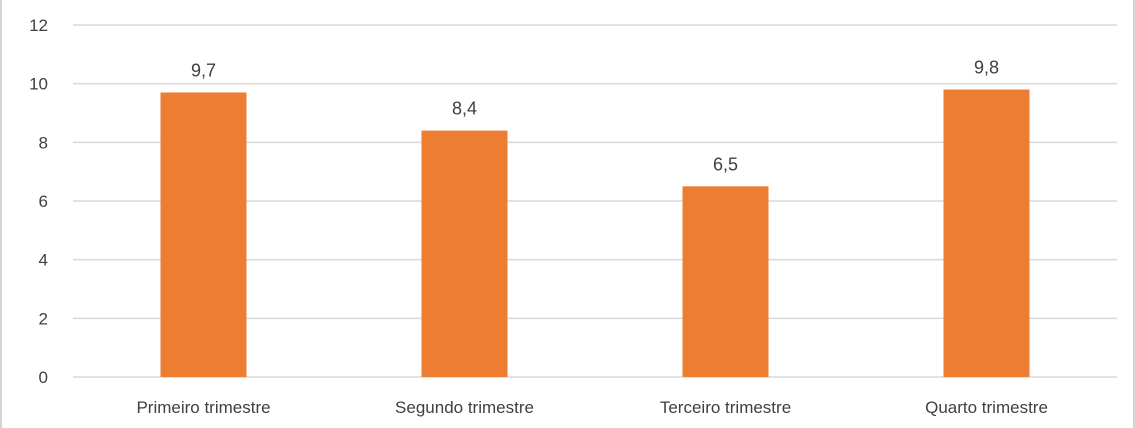 The image size is (1135, 428). Describe the element at coordinates (464, 407) in the screenshot. I see `category-label-2: Segundo trimestre` at that location.